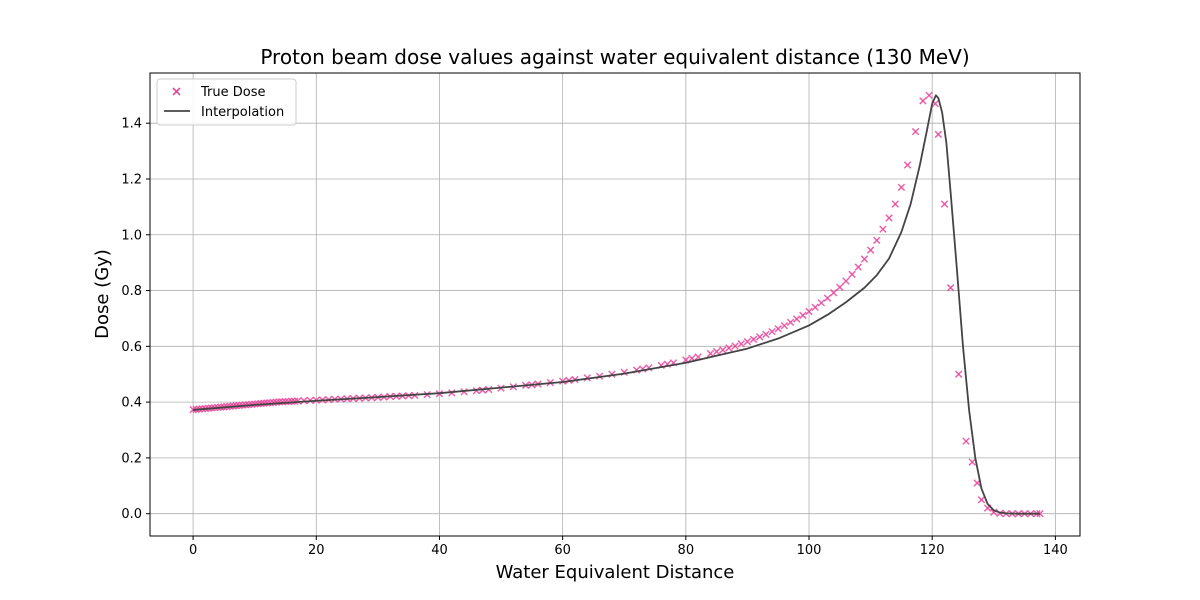 The image size is (1200, 600). What do you see at coordinates (131, 124) in the screenshot?
I see `y-tick-label: 1.4` at bounding box center [131, 124].